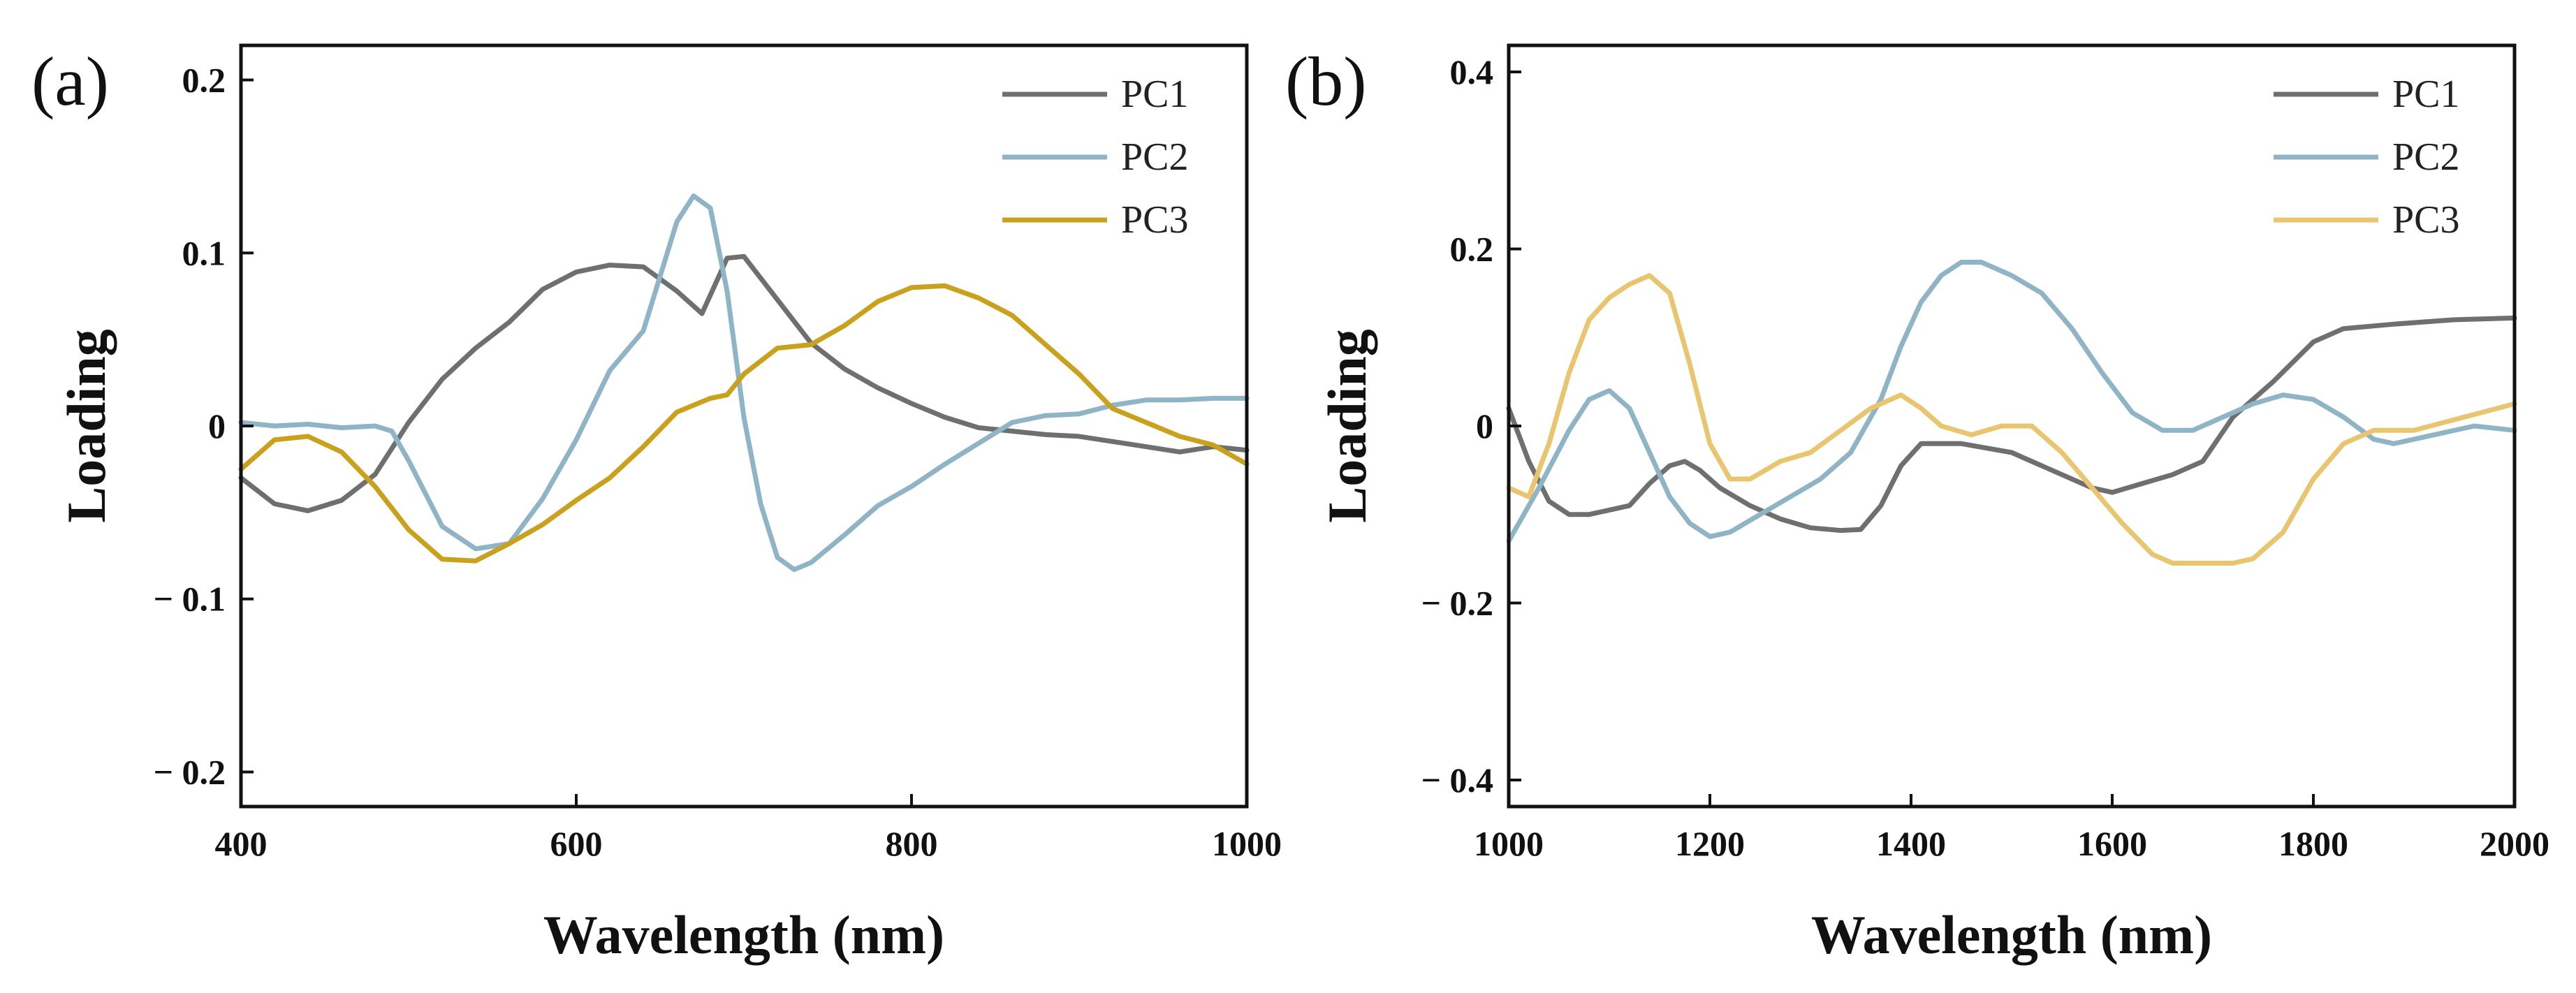 Image resolution: width=2576 pixels, height=993 pixels. Describe the element at coordinates (204, 253) in the screenshot. I see `panel-a-y-tick-label: 0.1` at that location.